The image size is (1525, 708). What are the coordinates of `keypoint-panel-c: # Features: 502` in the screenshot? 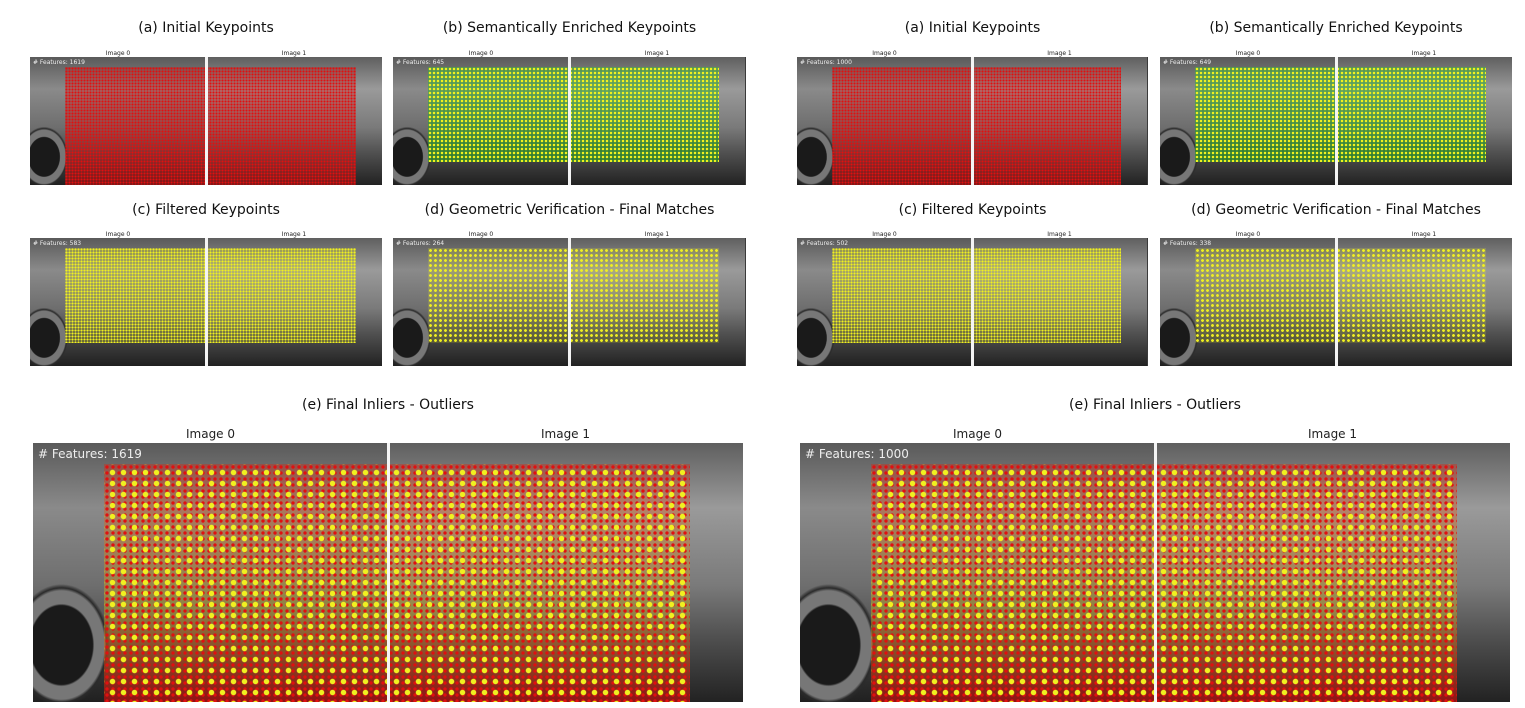 It's located at (972, 302).